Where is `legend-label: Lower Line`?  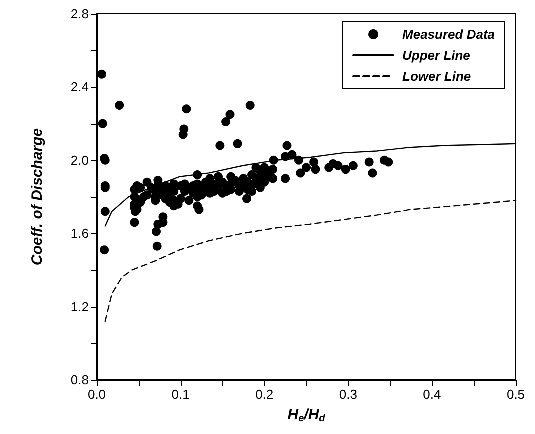
legend-label: Lower Line is located at coordinates (437, 76).